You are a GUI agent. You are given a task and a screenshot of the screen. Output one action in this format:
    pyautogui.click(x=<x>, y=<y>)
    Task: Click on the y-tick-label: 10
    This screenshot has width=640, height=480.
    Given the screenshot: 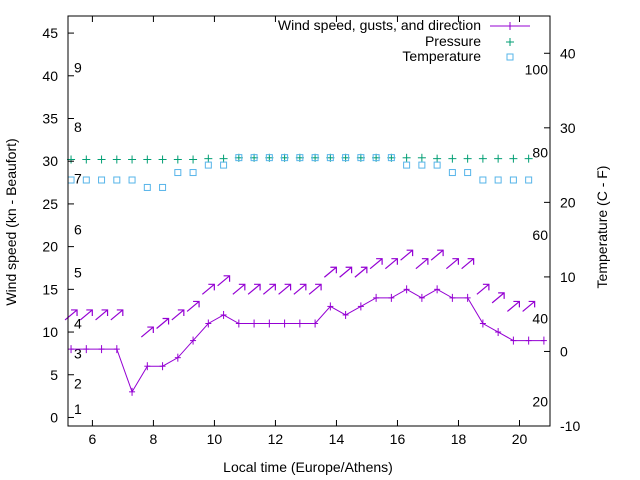 What is the action you would take?
    pyautogui.click(x=50, y=332)
    